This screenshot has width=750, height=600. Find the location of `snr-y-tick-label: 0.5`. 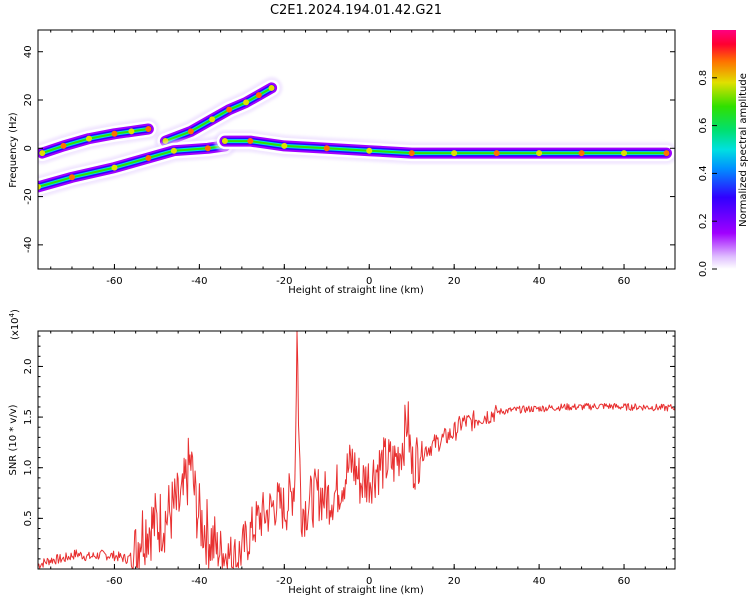

snr-y-tick-label: 0.5 is located at coordinates (28, 518).